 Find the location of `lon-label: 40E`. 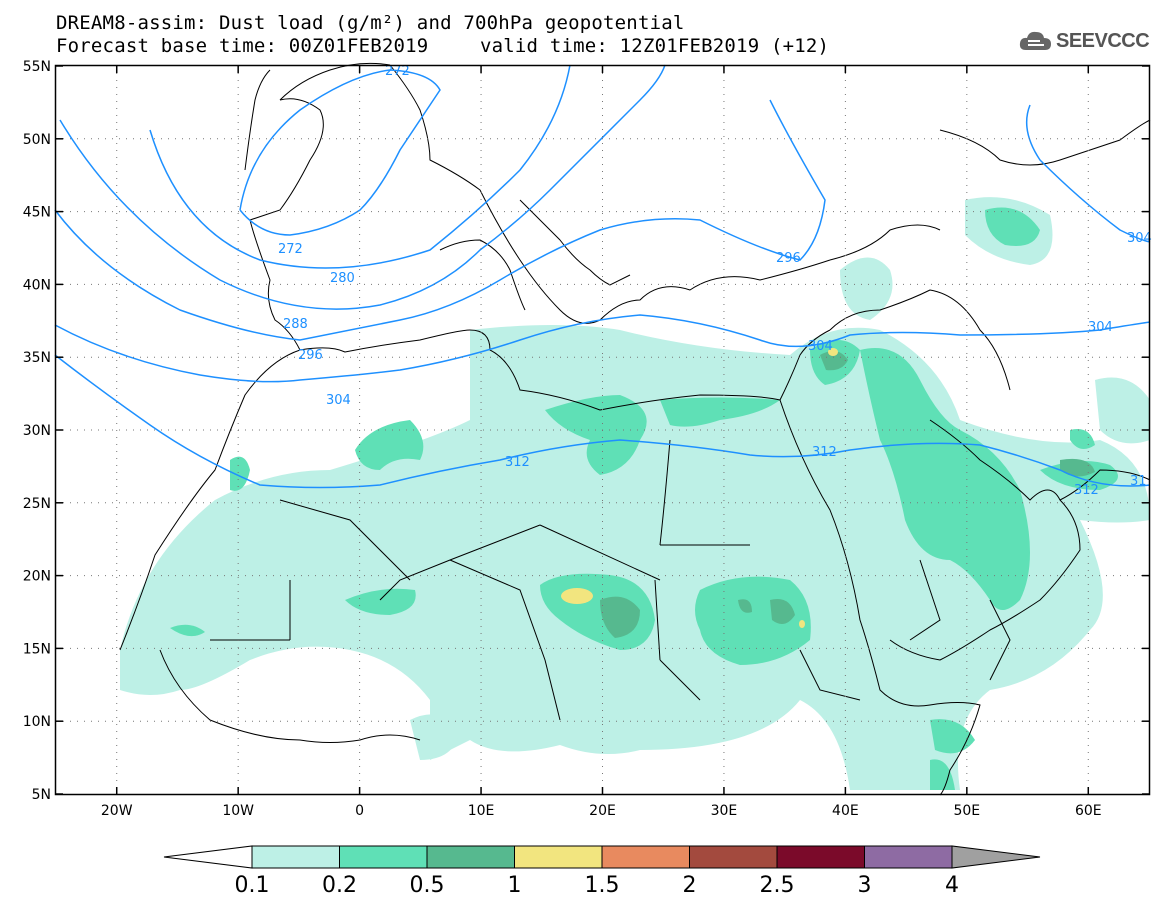

lon-label: 40E is located at coordinates (845, 811).